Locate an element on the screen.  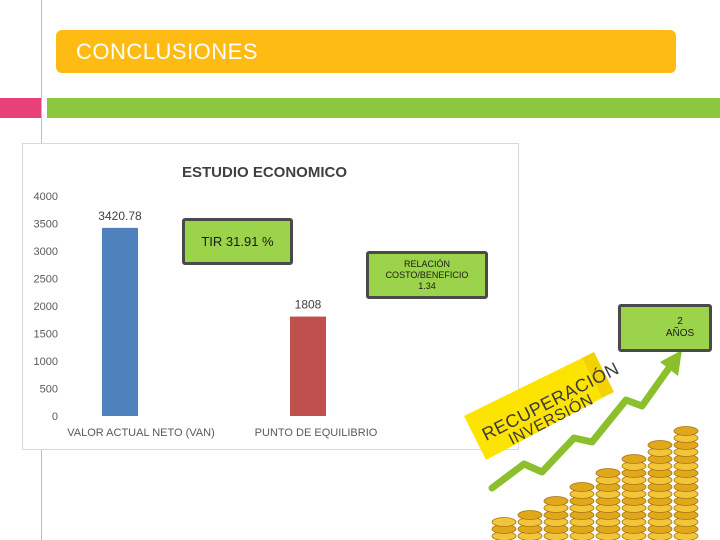
x-category-label: VALOR ACTUAL NETO (VAN) is located at coordinates (141, 433).